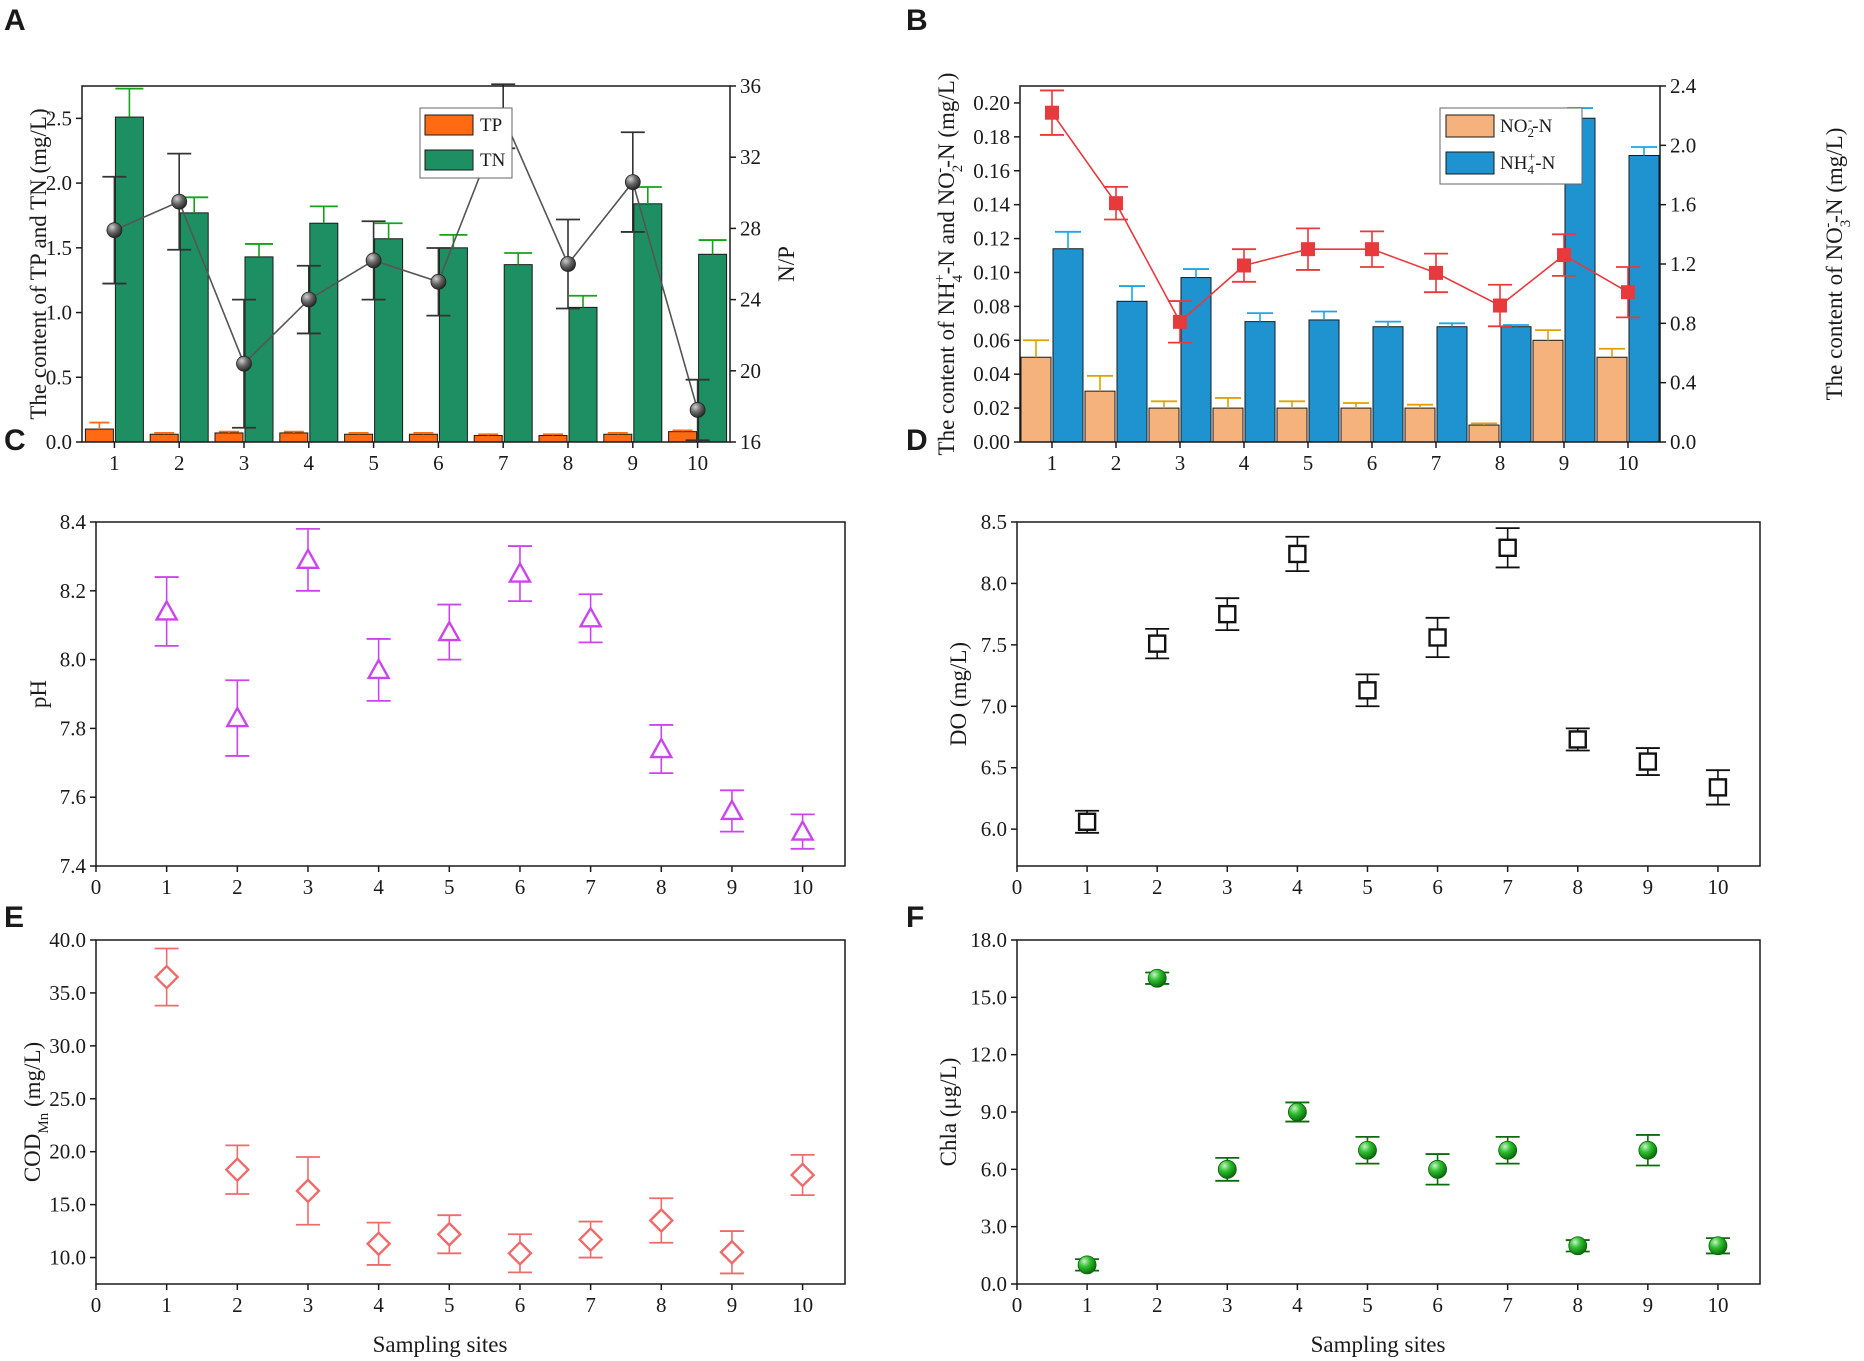 Image resolution: width=1864 pixels, height=1361 pixels. Describe the element at coordinates (466, 143) in the screenshot. I see `panel-a-legend: TP TN` at that location.